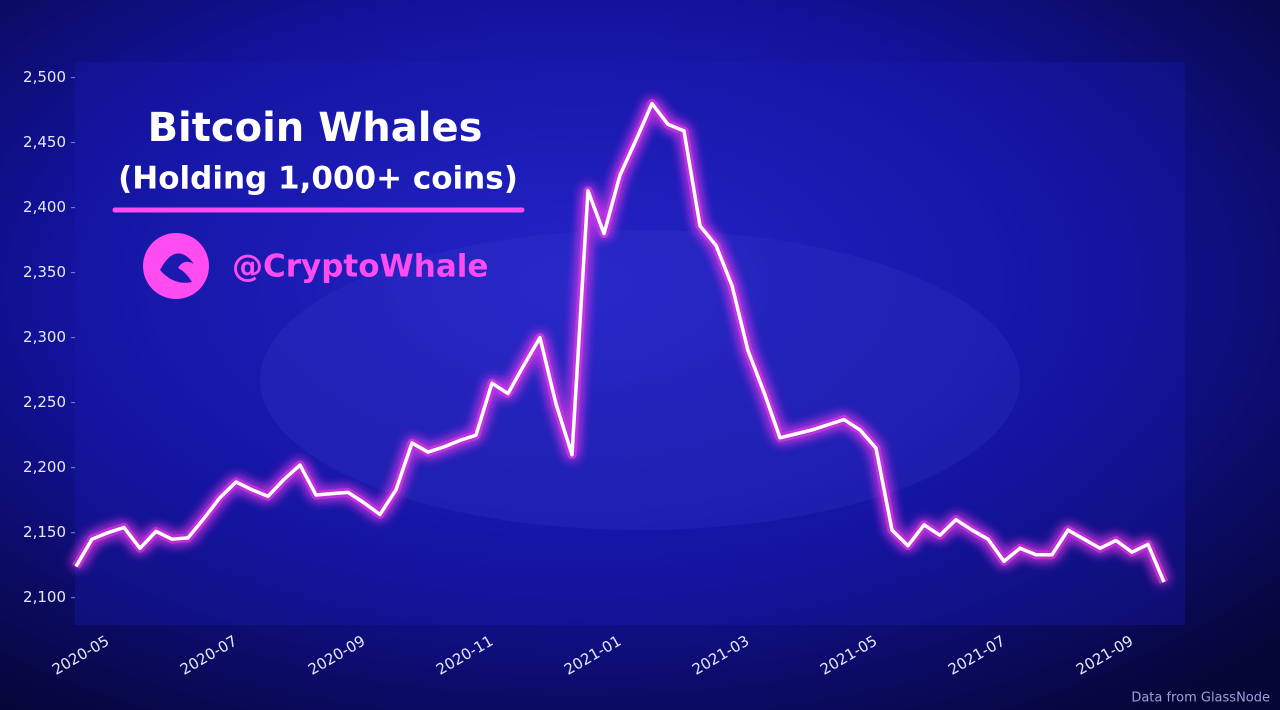 The width and height of the screenshot is (1280, 710). What do you see at coordinates (44, 272) in the screenshot?
I see `y-tick-label: 2,350` at bounding box center [44, 272].